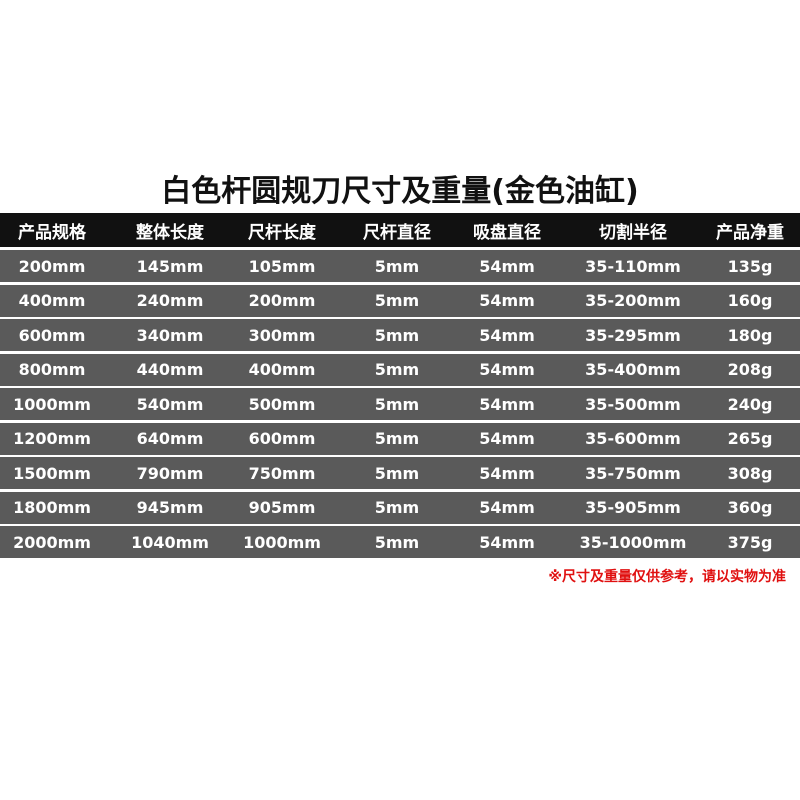  I want to click on table-row: 200mm 145mm 105mm 5mm 54mm 35-110mm 135g, so click(400, 266).